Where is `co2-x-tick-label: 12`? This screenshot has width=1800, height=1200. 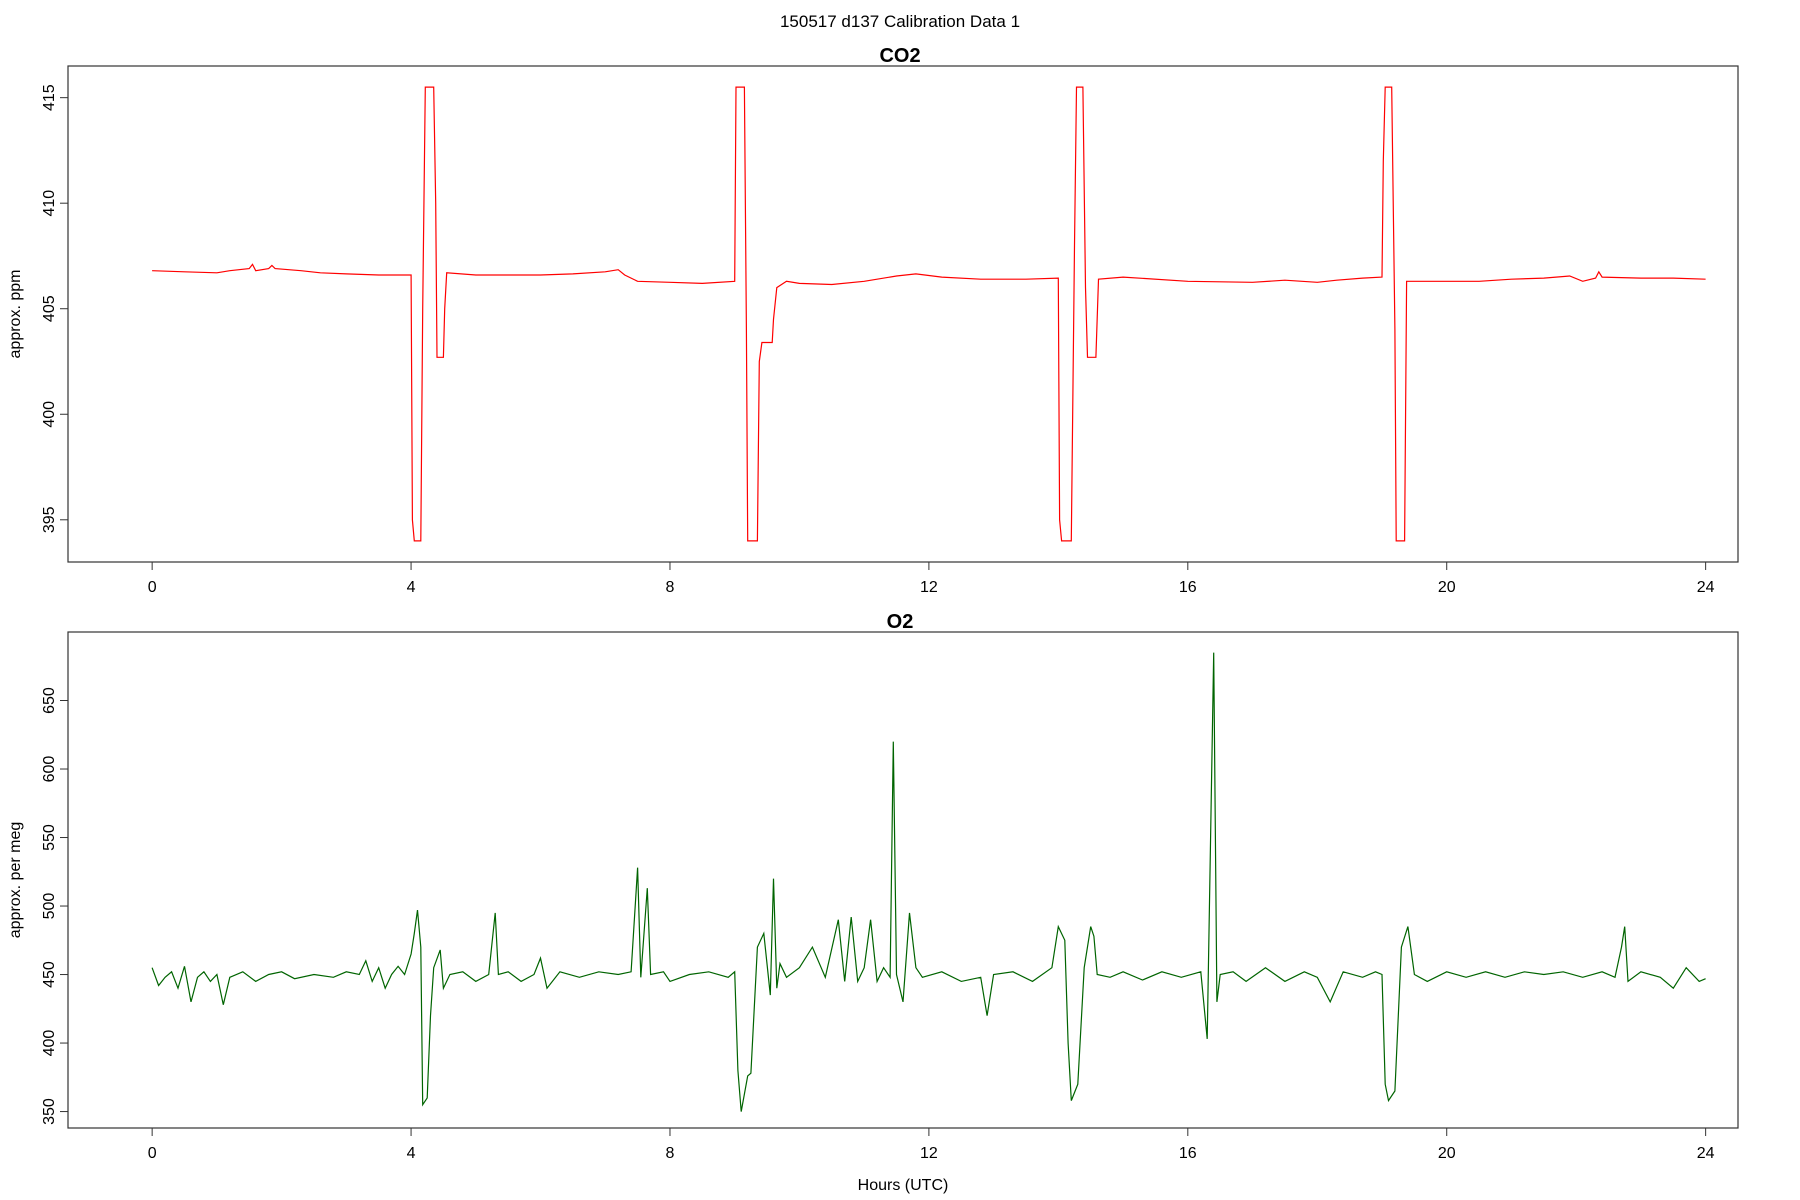 co2-x-tick-label: 12 is located at coordinates (929, 587).